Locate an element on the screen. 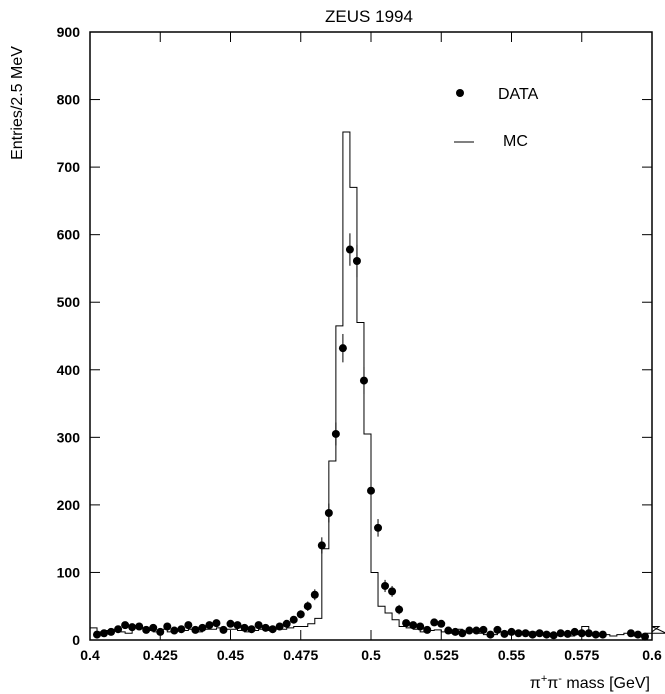  x-tick-label: 0.525 is located at coordinates (441, 655).